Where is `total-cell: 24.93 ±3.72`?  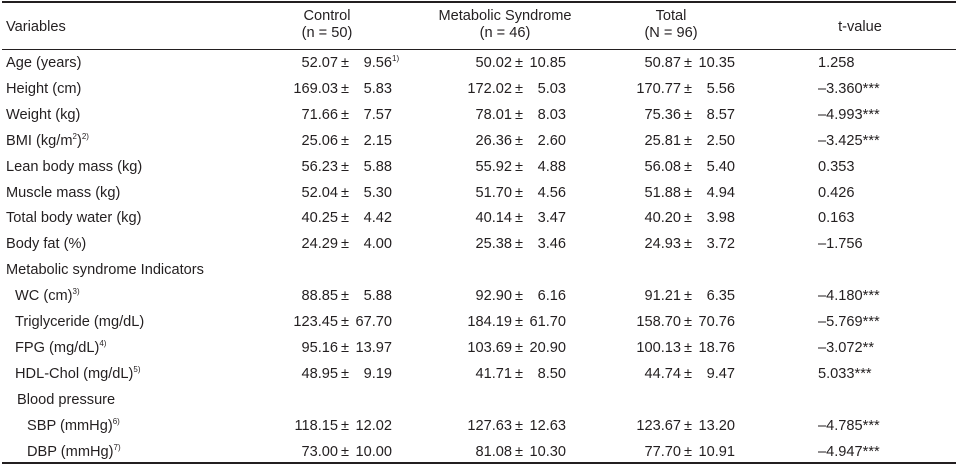 total-cell: 24.93 ±3.72 is located at coordinates (670, 244).